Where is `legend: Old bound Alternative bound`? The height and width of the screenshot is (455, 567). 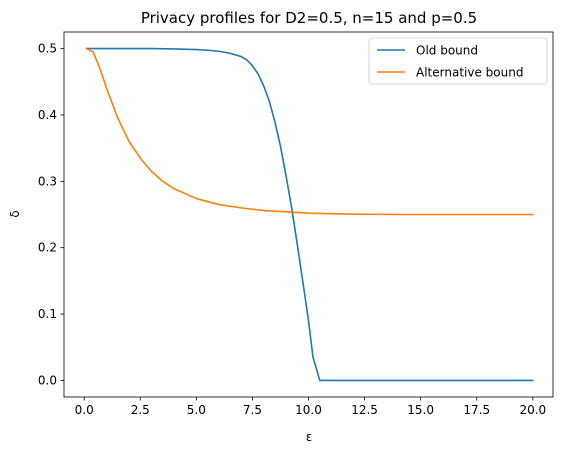 legend: Old bound Alternative bound is located at coordinates (458, 61).